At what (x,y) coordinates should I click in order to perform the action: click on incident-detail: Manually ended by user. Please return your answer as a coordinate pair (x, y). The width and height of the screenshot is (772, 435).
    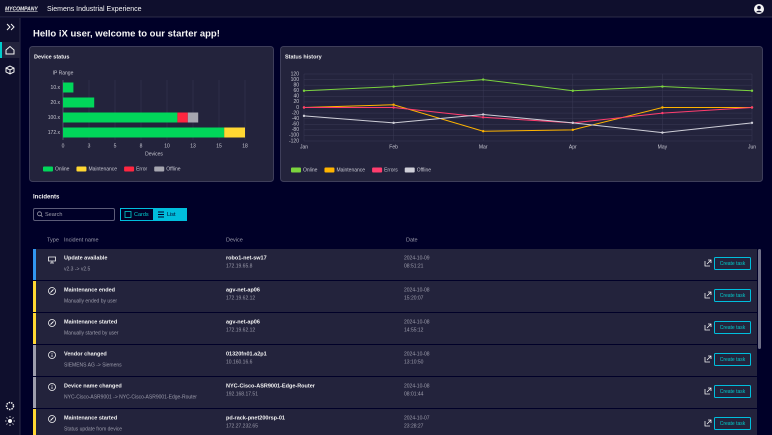
    Looking at the image, I should click on (90, 301).